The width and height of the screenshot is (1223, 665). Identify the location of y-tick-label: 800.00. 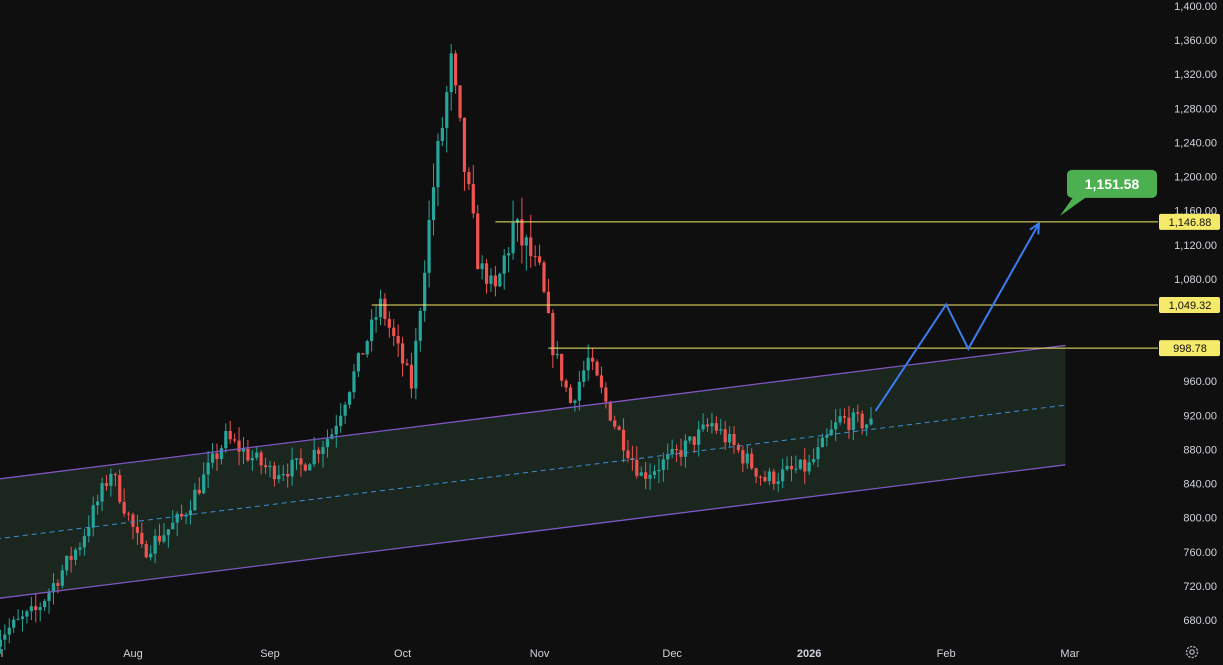
(1200, 519).